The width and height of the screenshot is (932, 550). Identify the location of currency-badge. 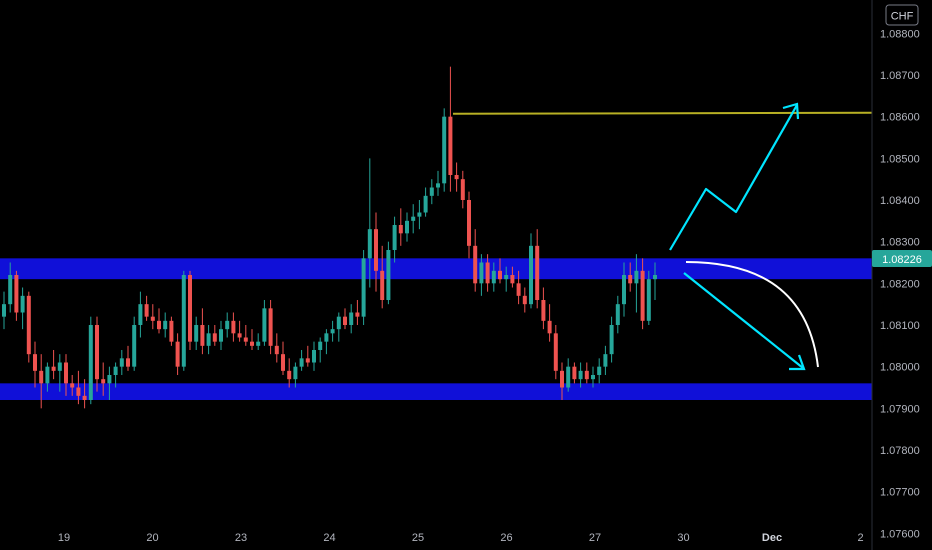
(902, 15).